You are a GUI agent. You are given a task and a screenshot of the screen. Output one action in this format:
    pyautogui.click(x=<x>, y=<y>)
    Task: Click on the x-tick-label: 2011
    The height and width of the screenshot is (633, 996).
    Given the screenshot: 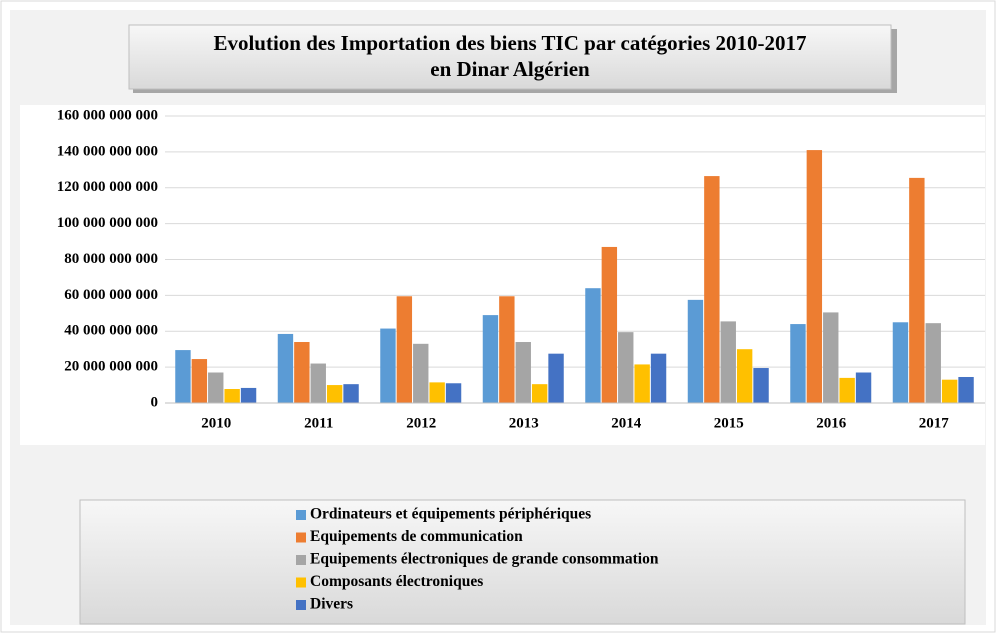 What is the action you would take?
    pyautogui.click(x=318, y=423)
    